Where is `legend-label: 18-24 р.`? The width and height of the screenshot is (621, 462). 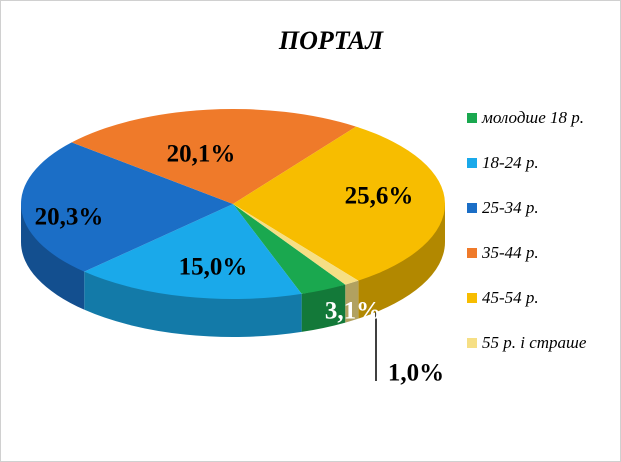
legend-label: 18-24 р. is located at coordinates (510, 162).